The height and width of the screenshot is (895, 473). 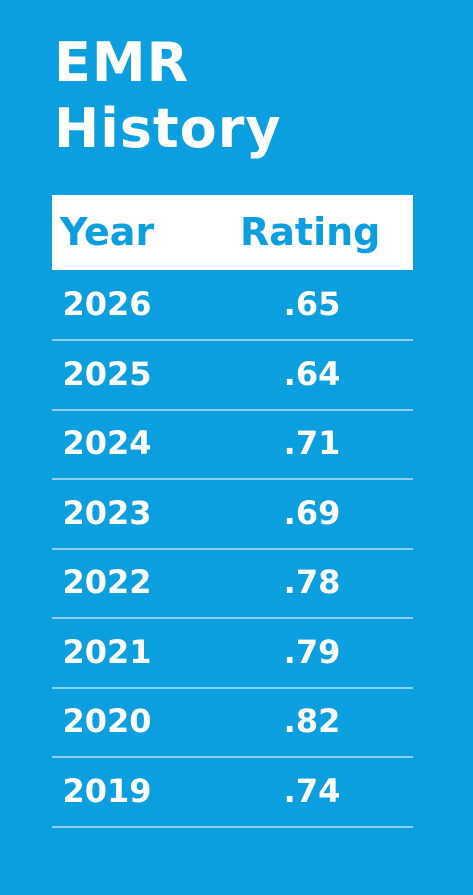 I want to click on rating-cell: .79, so click(x=312, y=651).